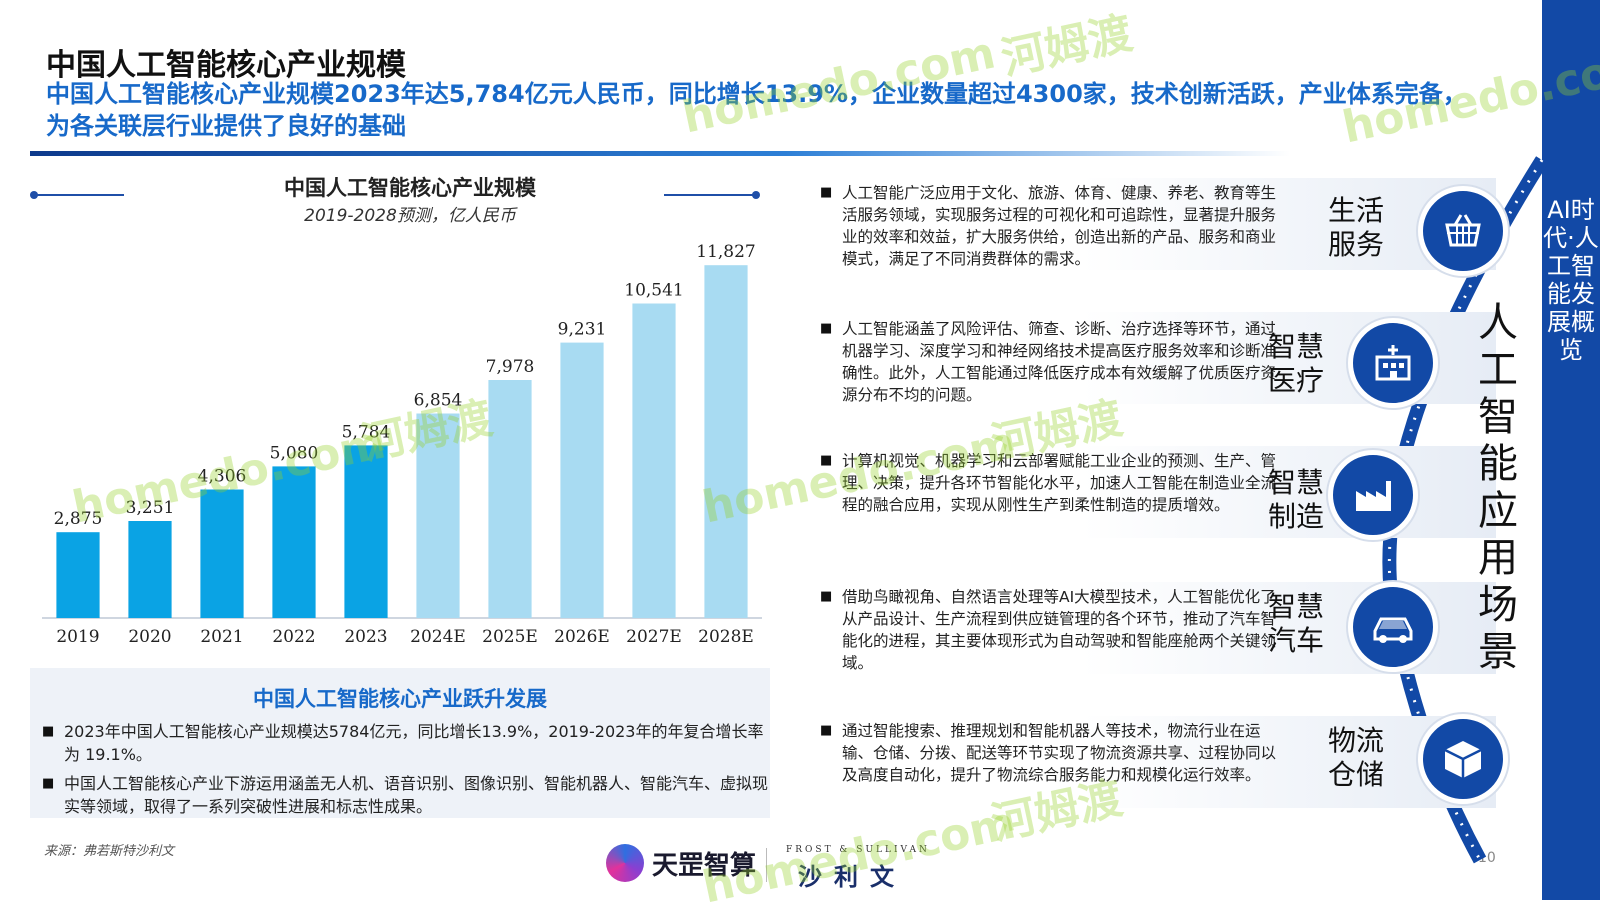 The image size is (1600, 914). What do you see at coordinates (1067, 46) in the screenshot?
I see `watermark: 河姆渡` at bounding box center [1067, 46].